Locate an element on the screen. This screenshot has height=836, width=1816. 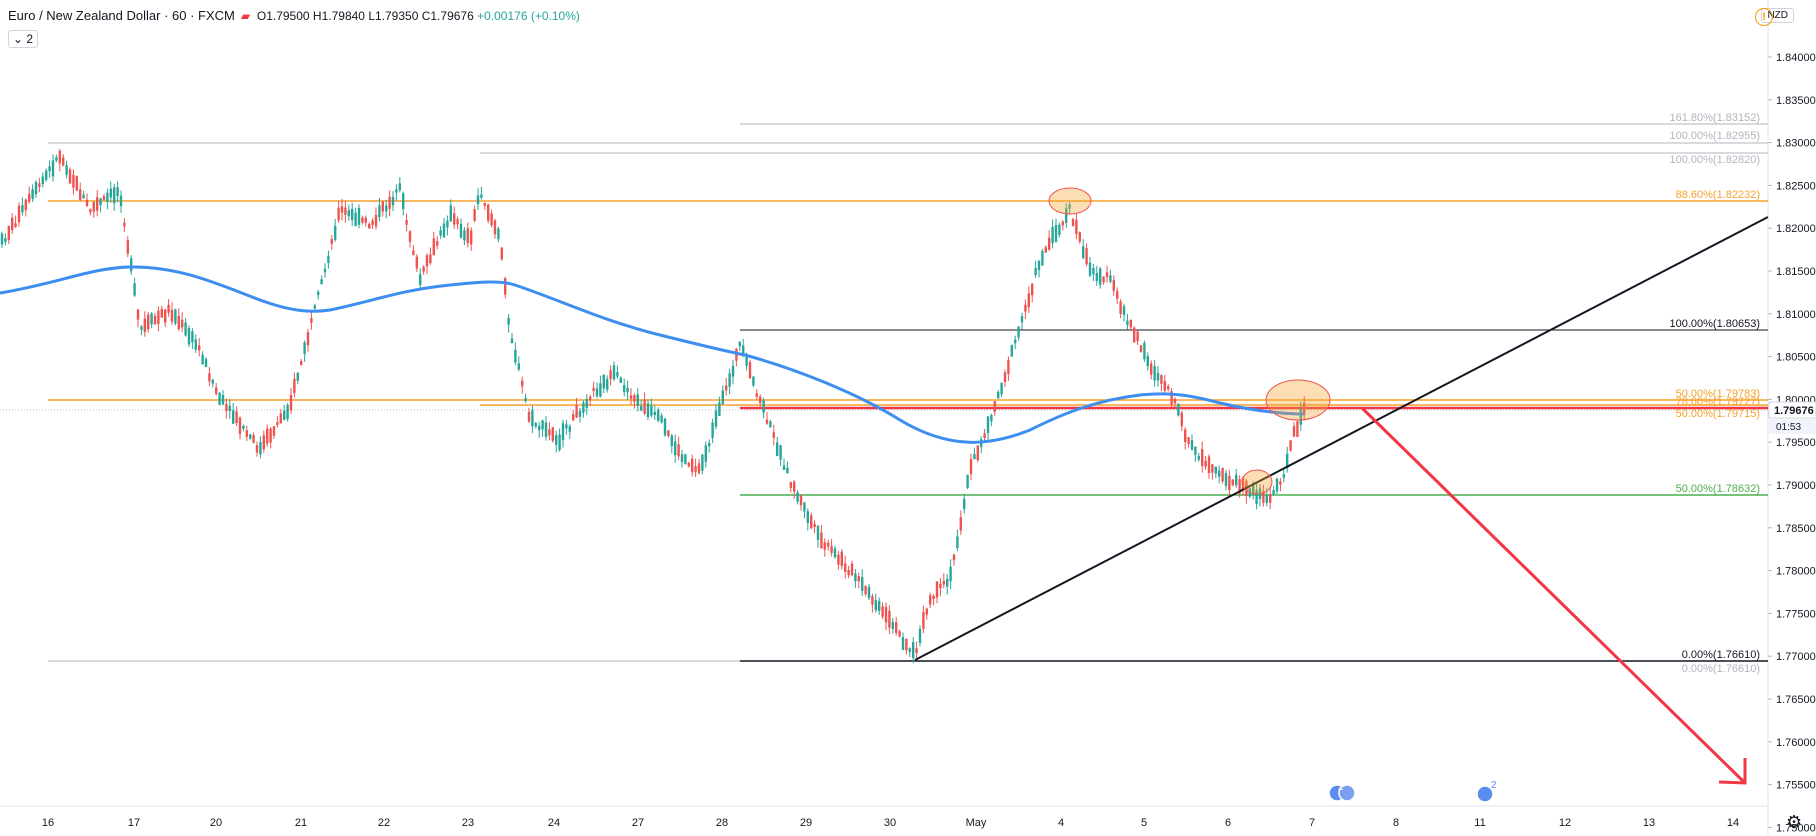
fib-label-50a: 50.00%(1.79783) is located at coordinates (1718, 394).